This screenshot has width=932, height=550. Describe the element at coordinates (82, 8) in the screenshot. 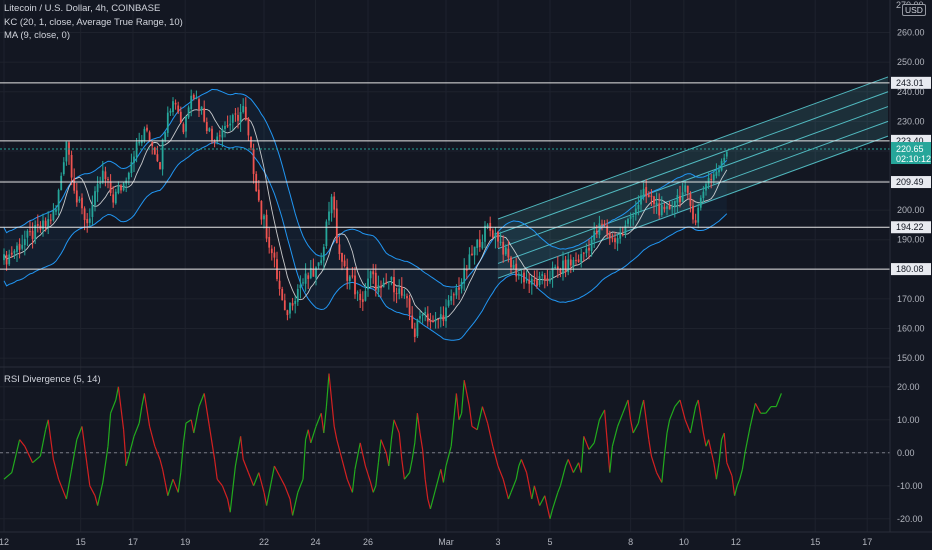

I see `symbol-legend: Litecoin / U.S. Dollar, 4h, COINBASE` at that location.